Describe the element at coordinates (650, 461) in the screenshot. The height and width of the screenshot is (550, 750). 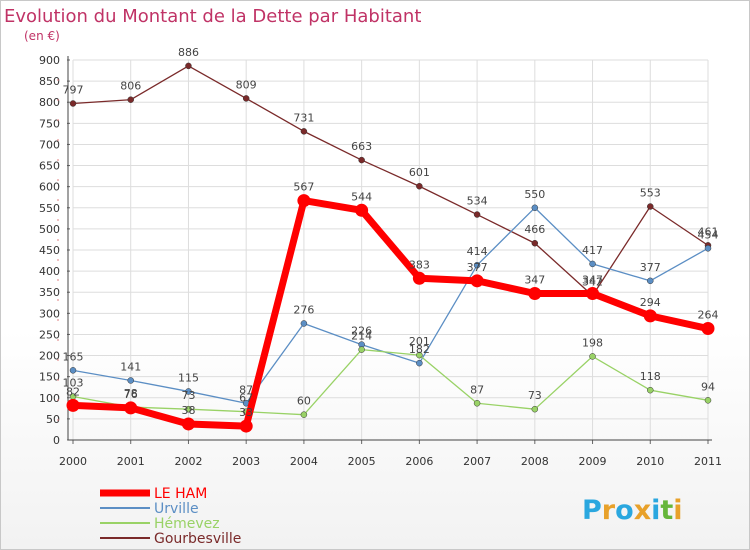
I see `x-tick-label: 2010` at that location.